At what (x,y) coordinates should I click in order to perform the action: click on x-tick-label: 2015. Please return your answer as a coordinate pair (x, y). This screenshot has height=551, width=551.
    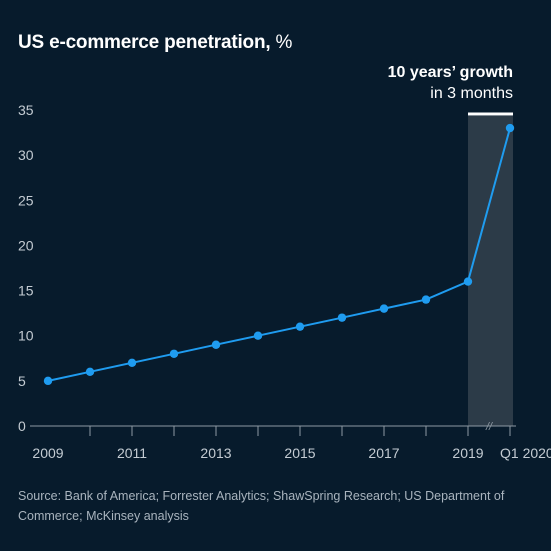
    Looking at the image, I should click on (299, 453).